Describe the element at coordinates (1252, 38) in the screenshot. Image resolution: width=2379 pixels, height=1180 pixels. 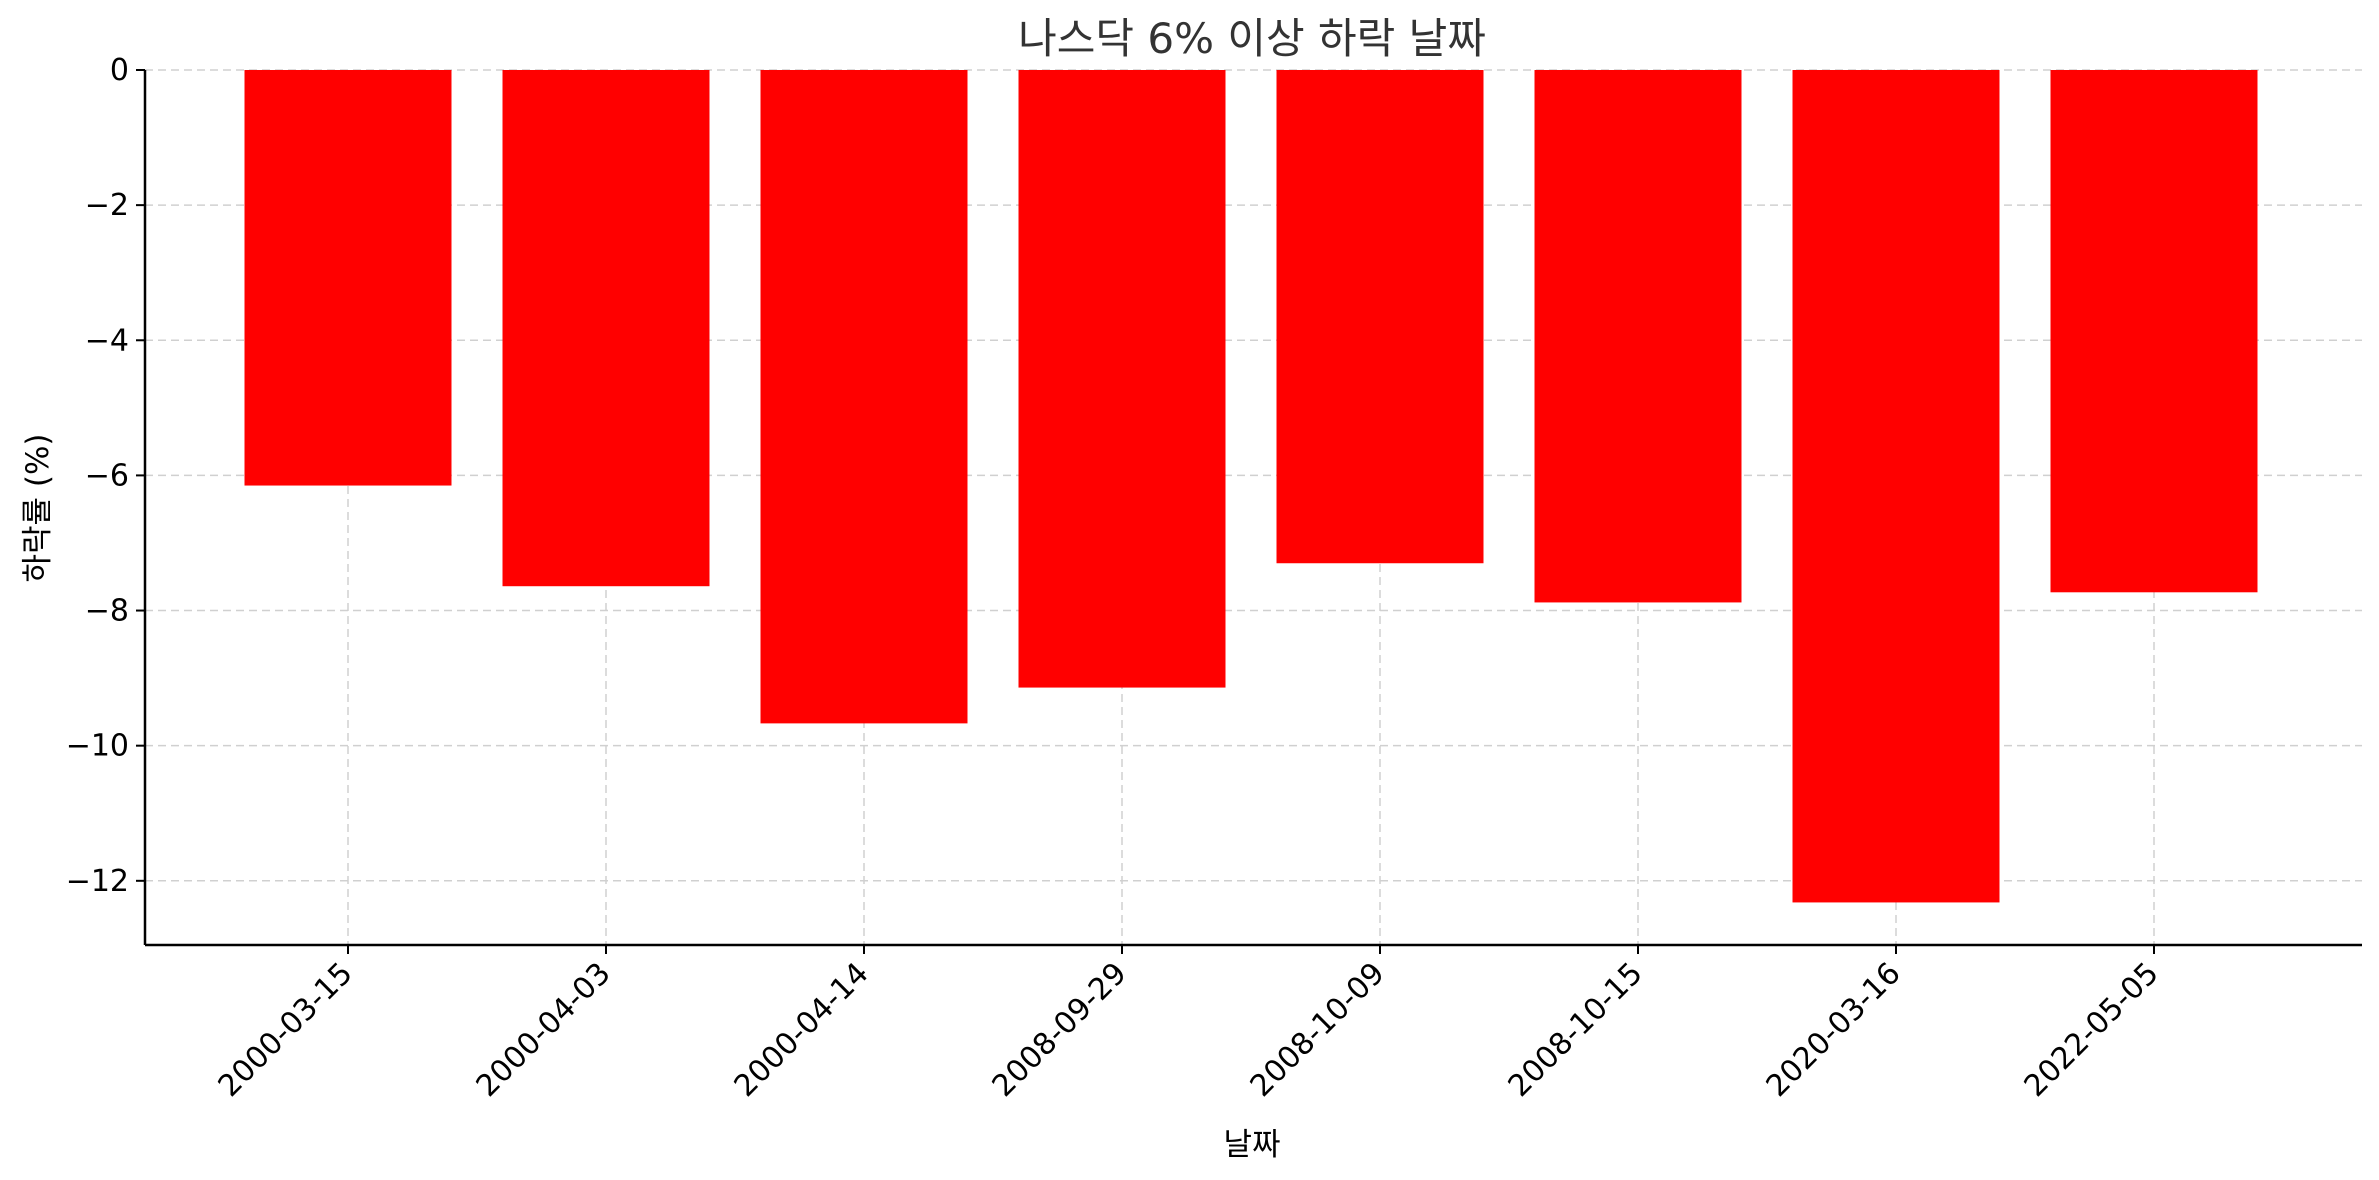
I see `chart-title: 나스닥 6% 이상 하락 날짜` at that location.